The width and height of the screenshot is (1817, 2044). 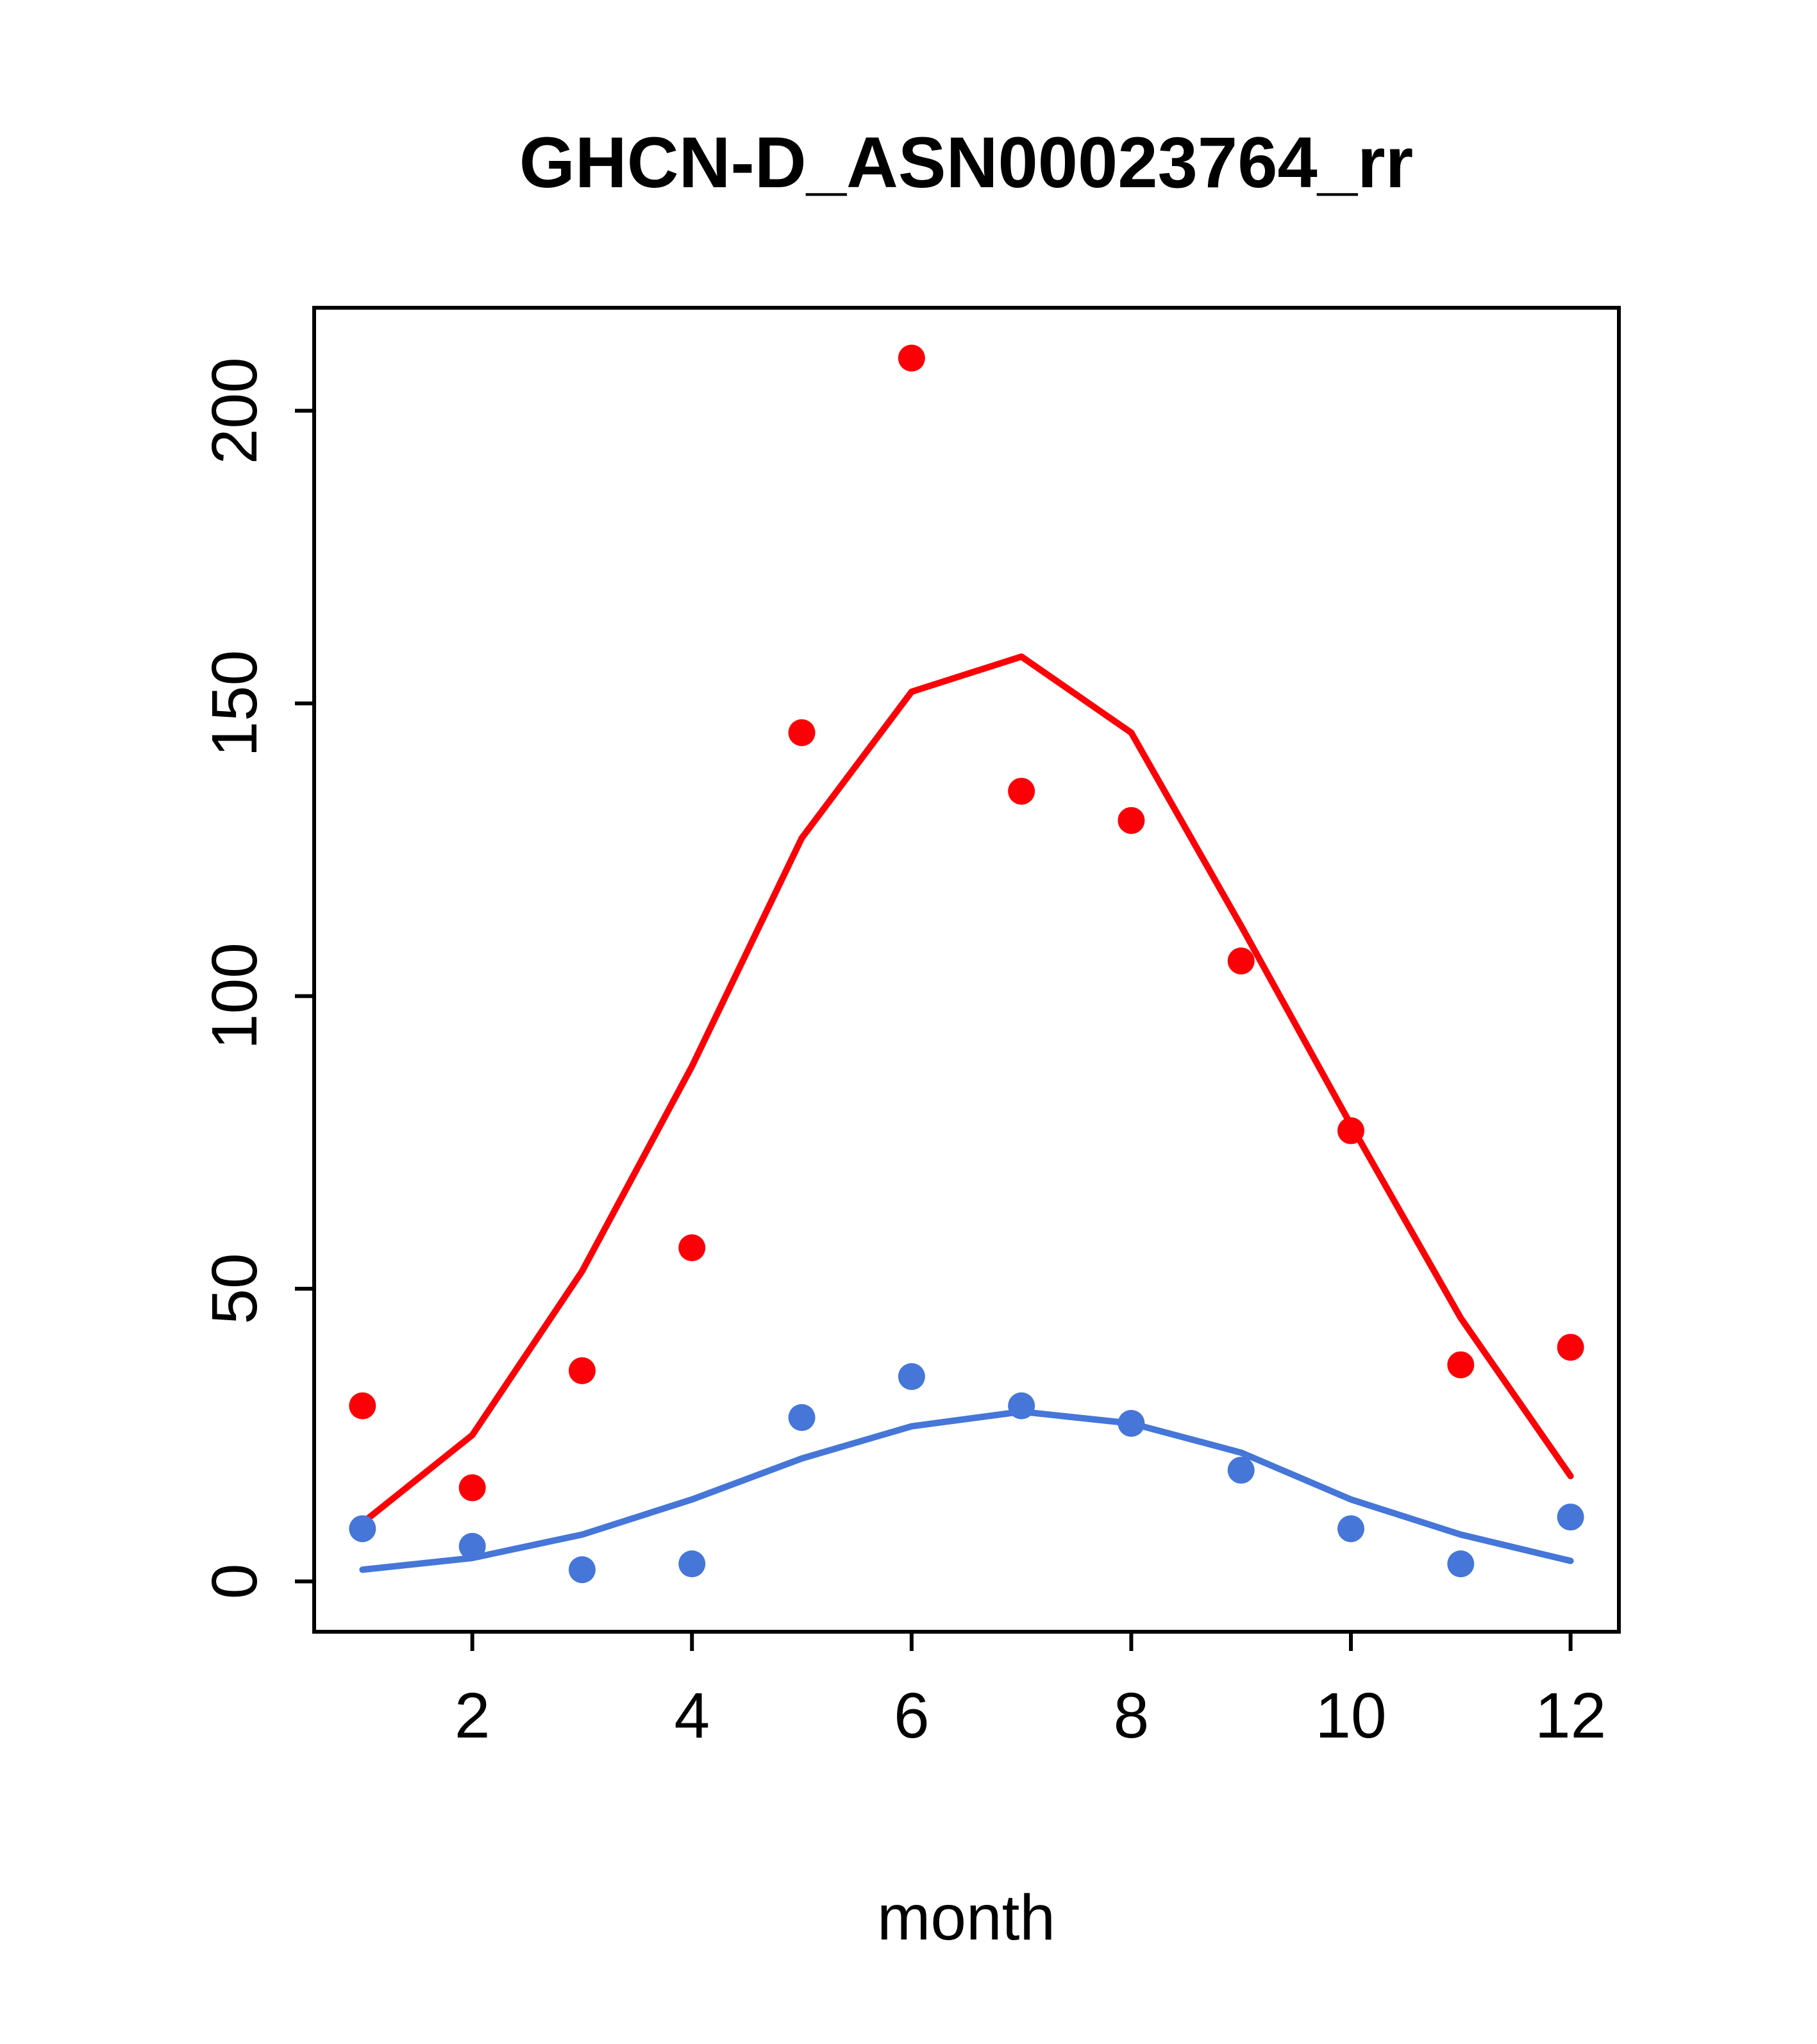 I want to click on x-tick-label: 10, so click(x=1350, y=1716).